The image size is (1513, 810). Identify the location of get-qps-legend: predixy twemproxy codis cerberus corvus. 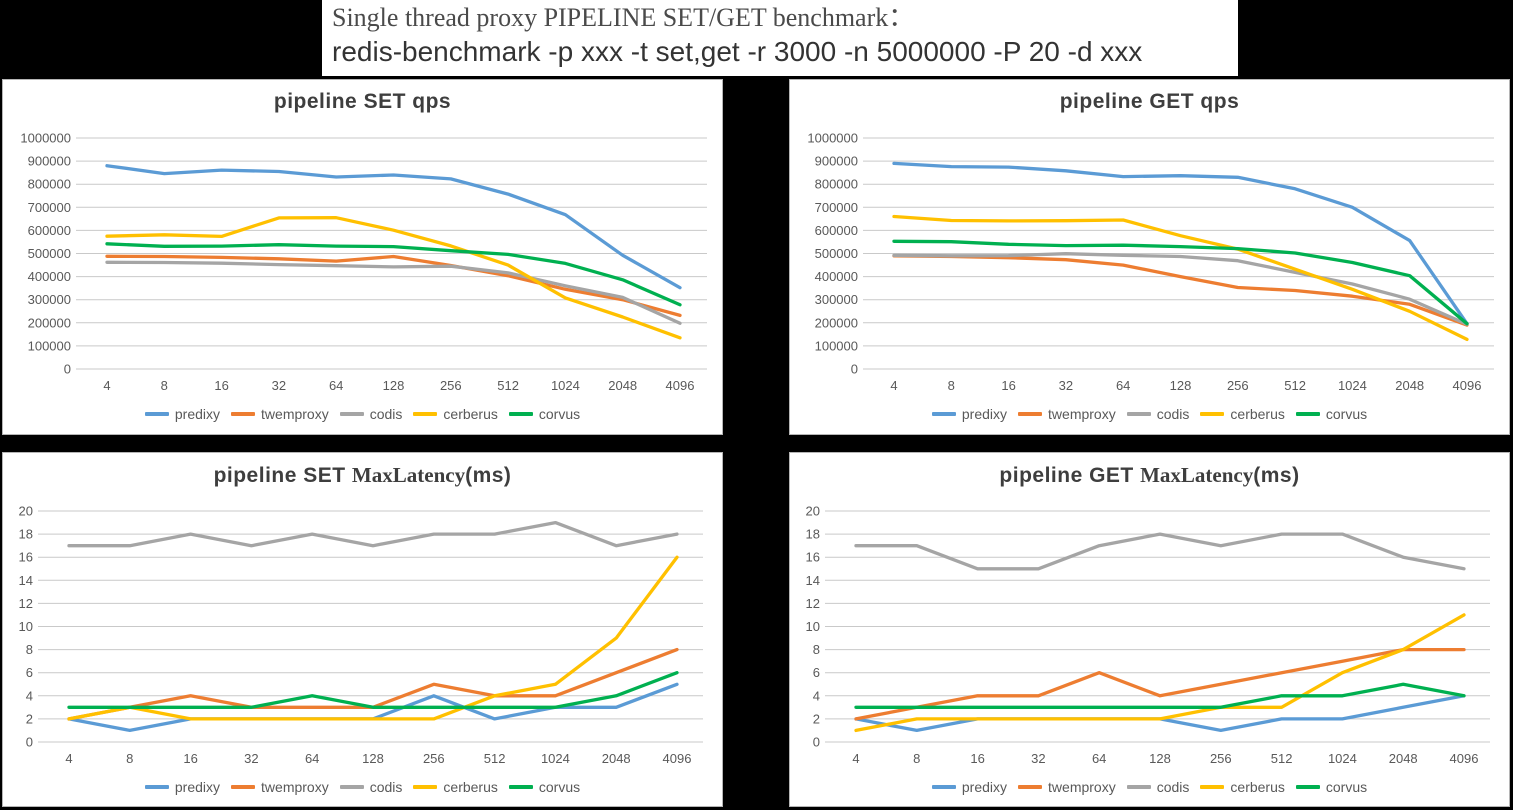
(1149, 414).